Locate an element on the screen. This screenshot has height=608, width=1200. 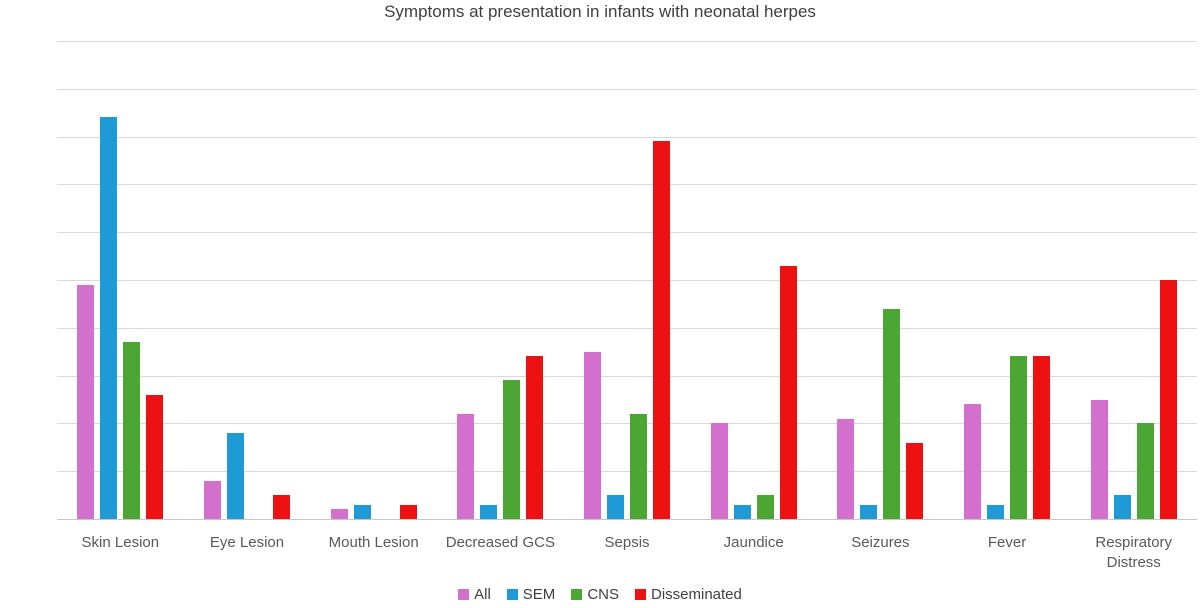
legend-label: CNS is located at coordinates (603, 594).